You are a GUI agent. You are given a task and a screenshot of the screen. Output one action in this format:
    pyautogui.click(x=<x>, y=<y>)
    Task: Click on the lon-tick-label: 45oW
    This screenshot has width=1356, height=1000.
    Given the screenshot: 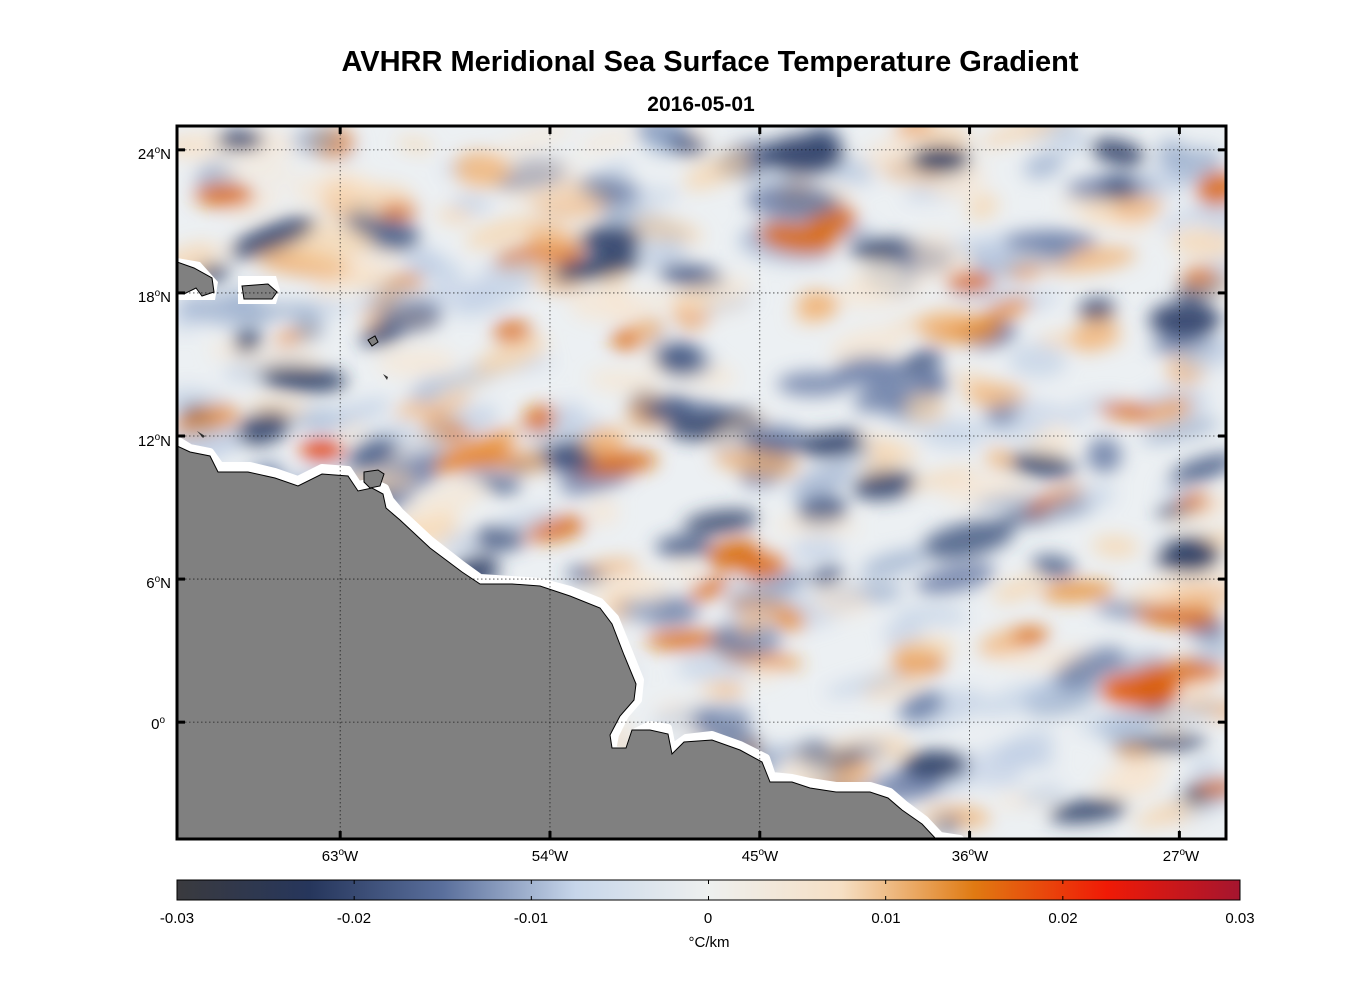 What is the action you would take?
    pyautogui.click(x=760, y=856)
    